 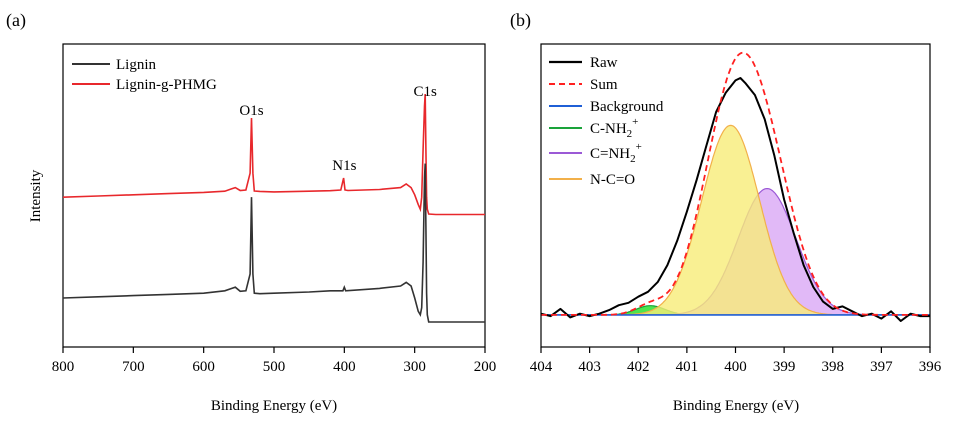 What do you see at coordinates (833, 367) in the screenshot?
I see `x-tick-label: 398` at bounding box center [833, 367].